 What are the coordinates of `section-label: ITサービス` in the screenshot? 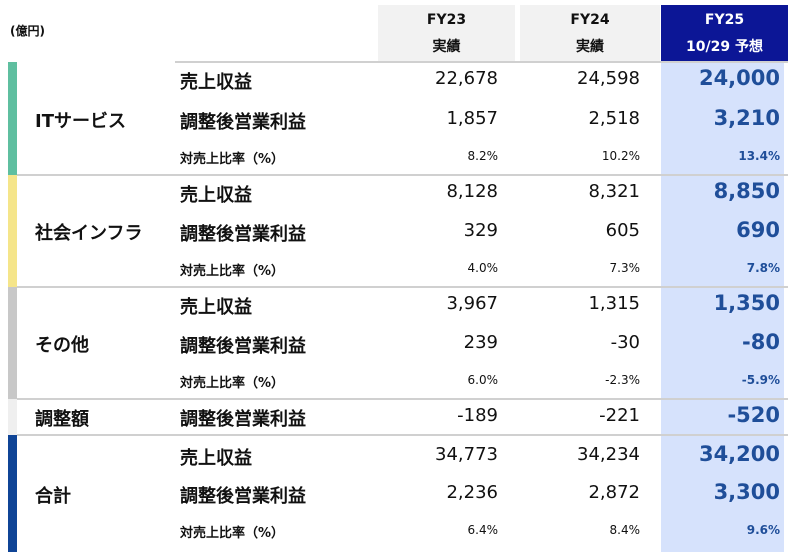 It's located at (80, 121).